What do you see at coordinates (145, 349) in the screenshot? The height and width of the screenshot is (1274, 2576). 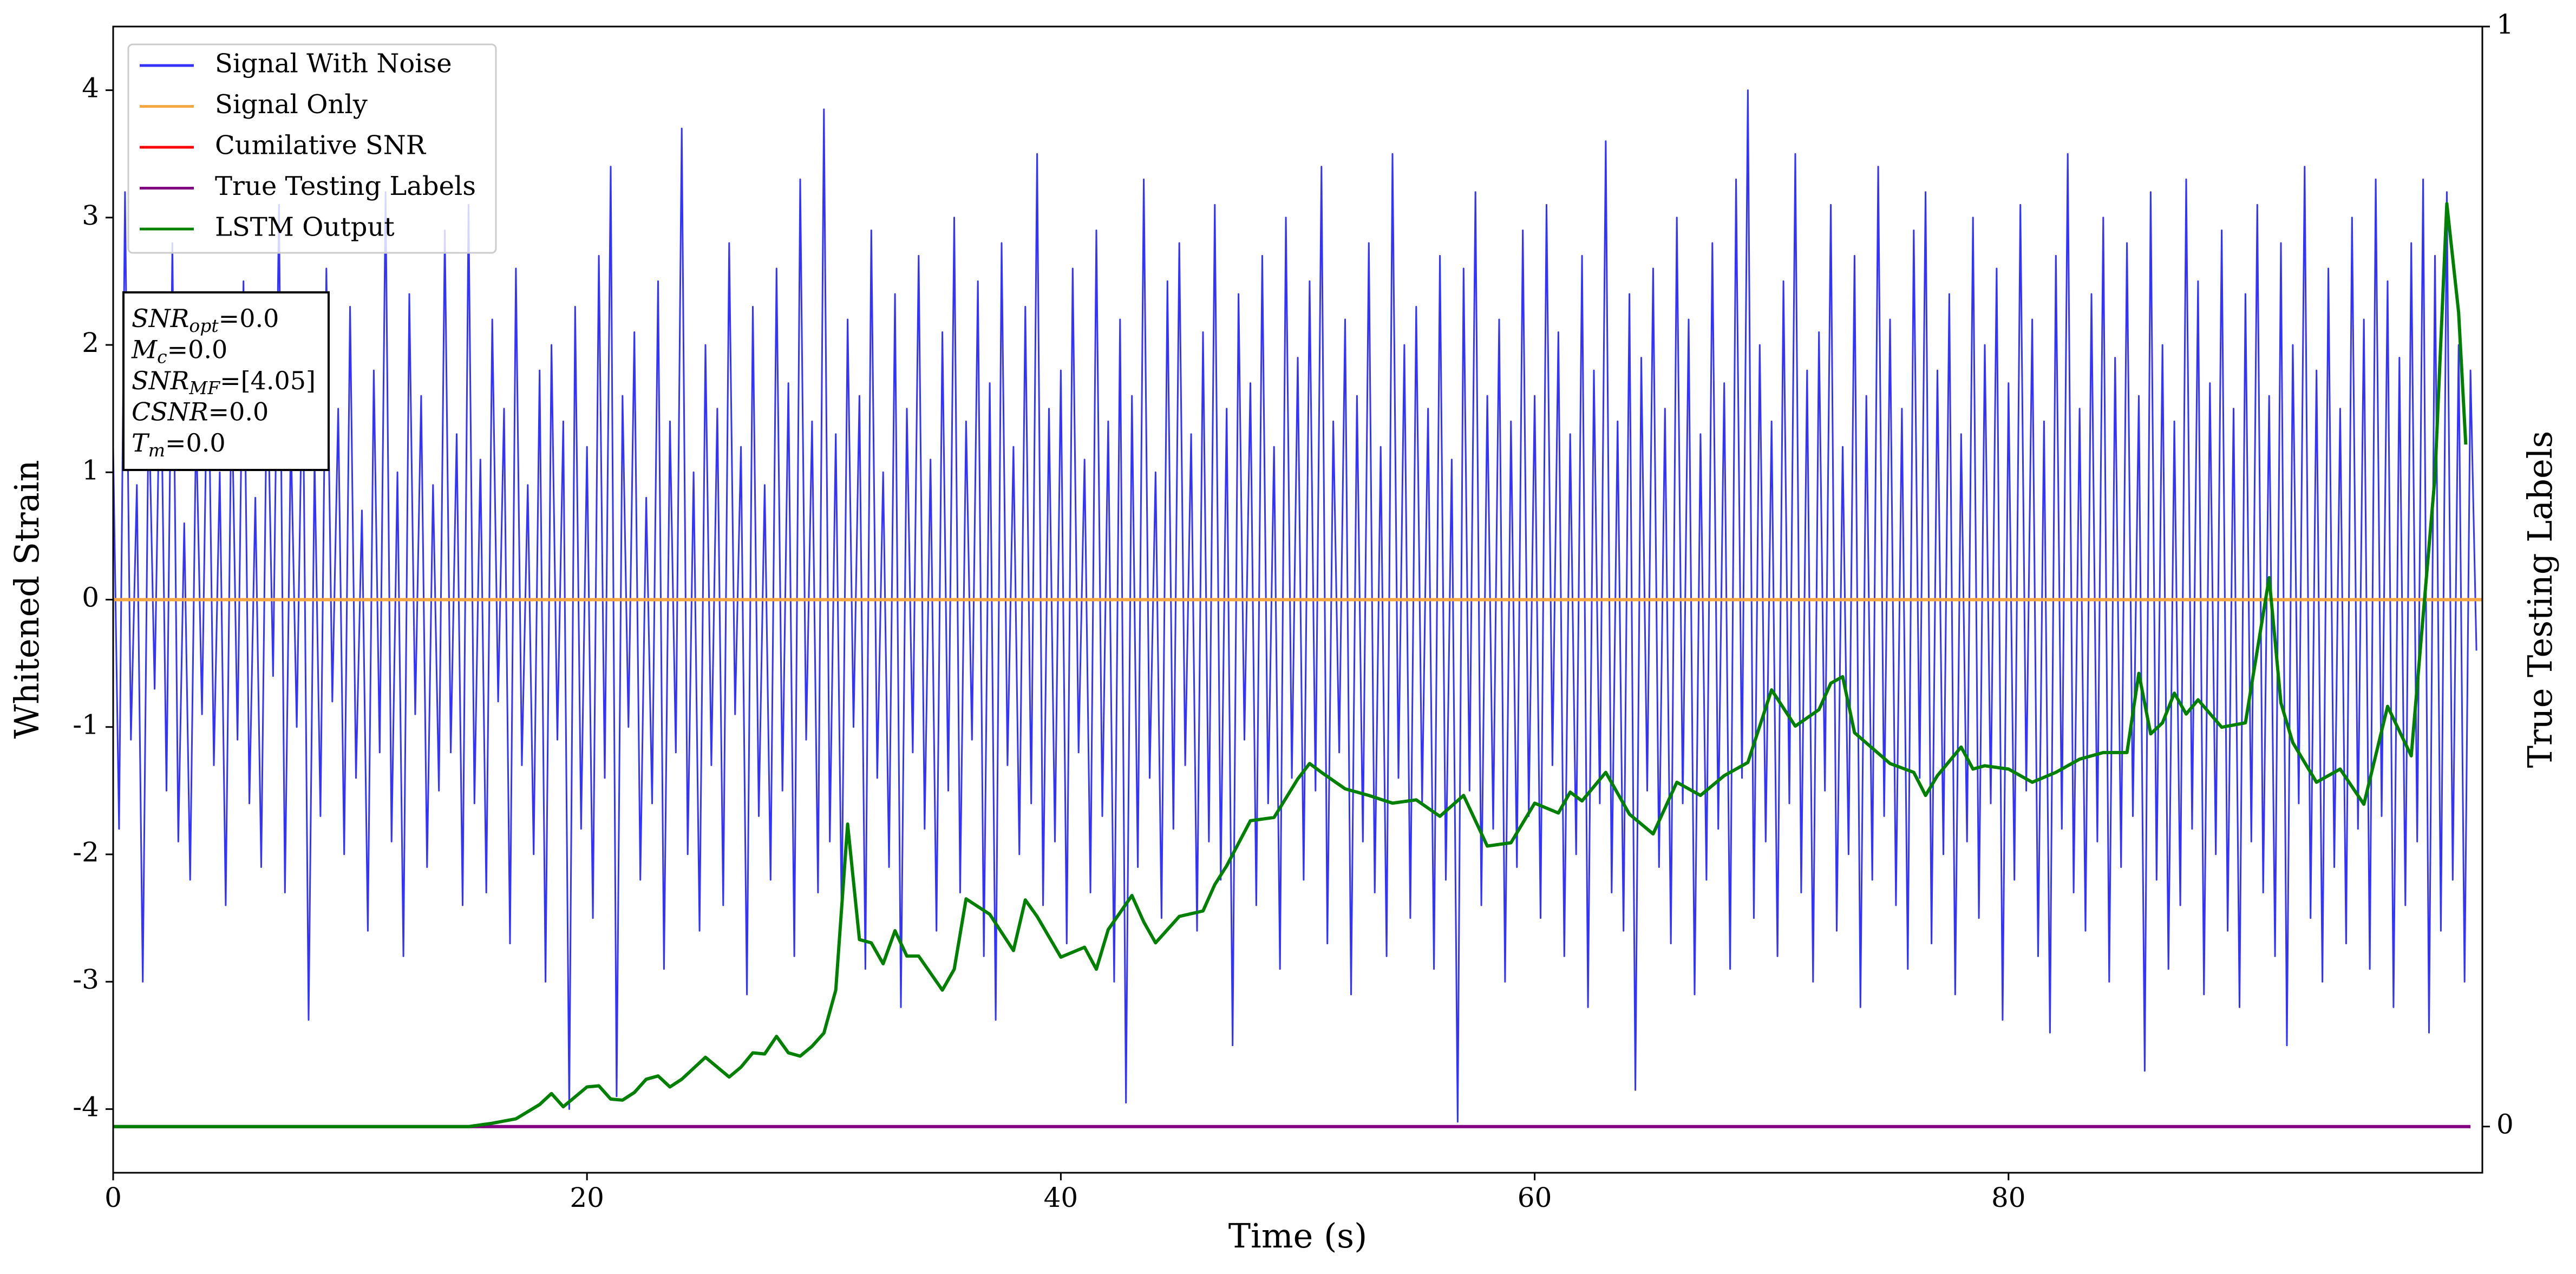 I see `annotation-symbol: M` at bounding box center [145, 349].